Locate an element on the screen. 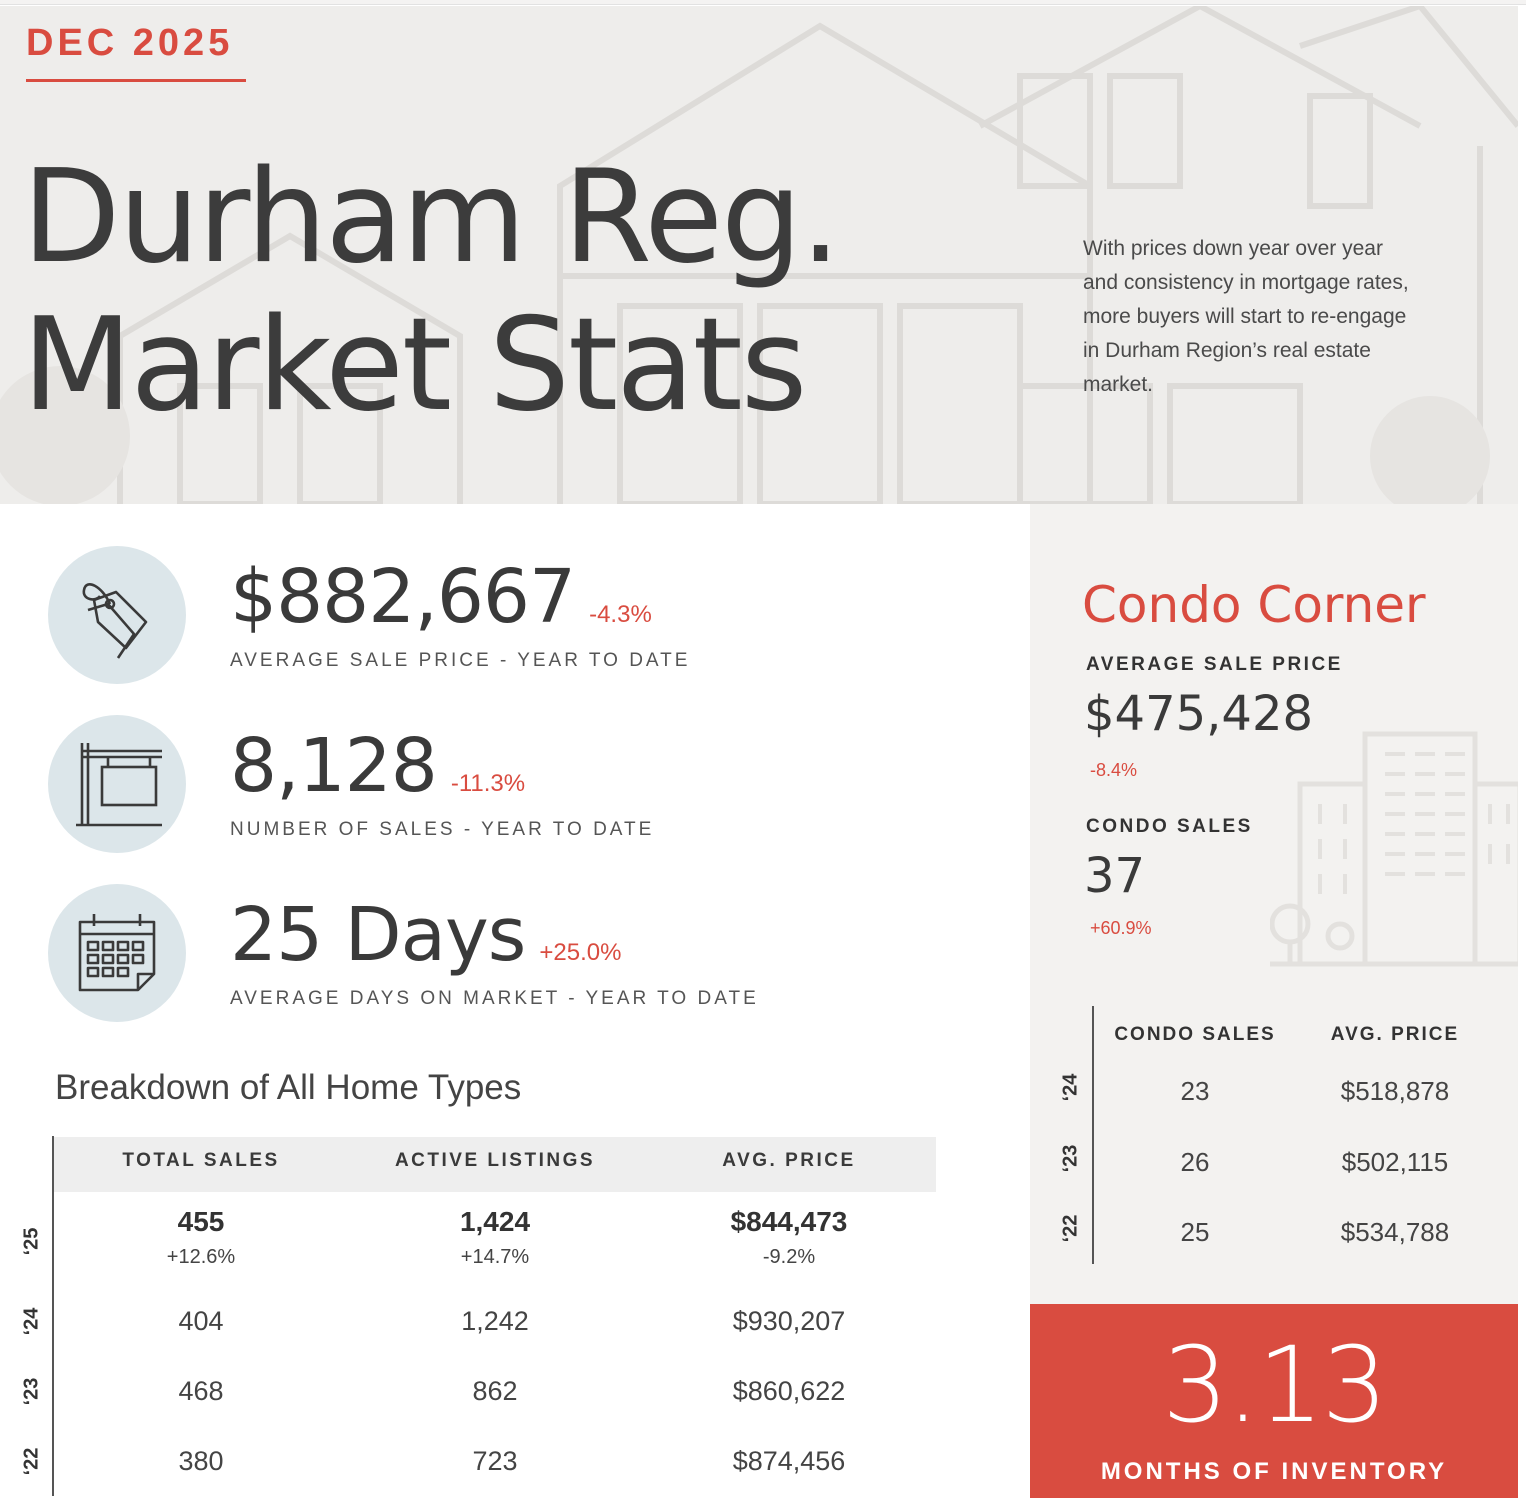 The width and height of the screenshot is (1526, 1498). cell-total-sales: 380 is located at coordinates (201, 1461).